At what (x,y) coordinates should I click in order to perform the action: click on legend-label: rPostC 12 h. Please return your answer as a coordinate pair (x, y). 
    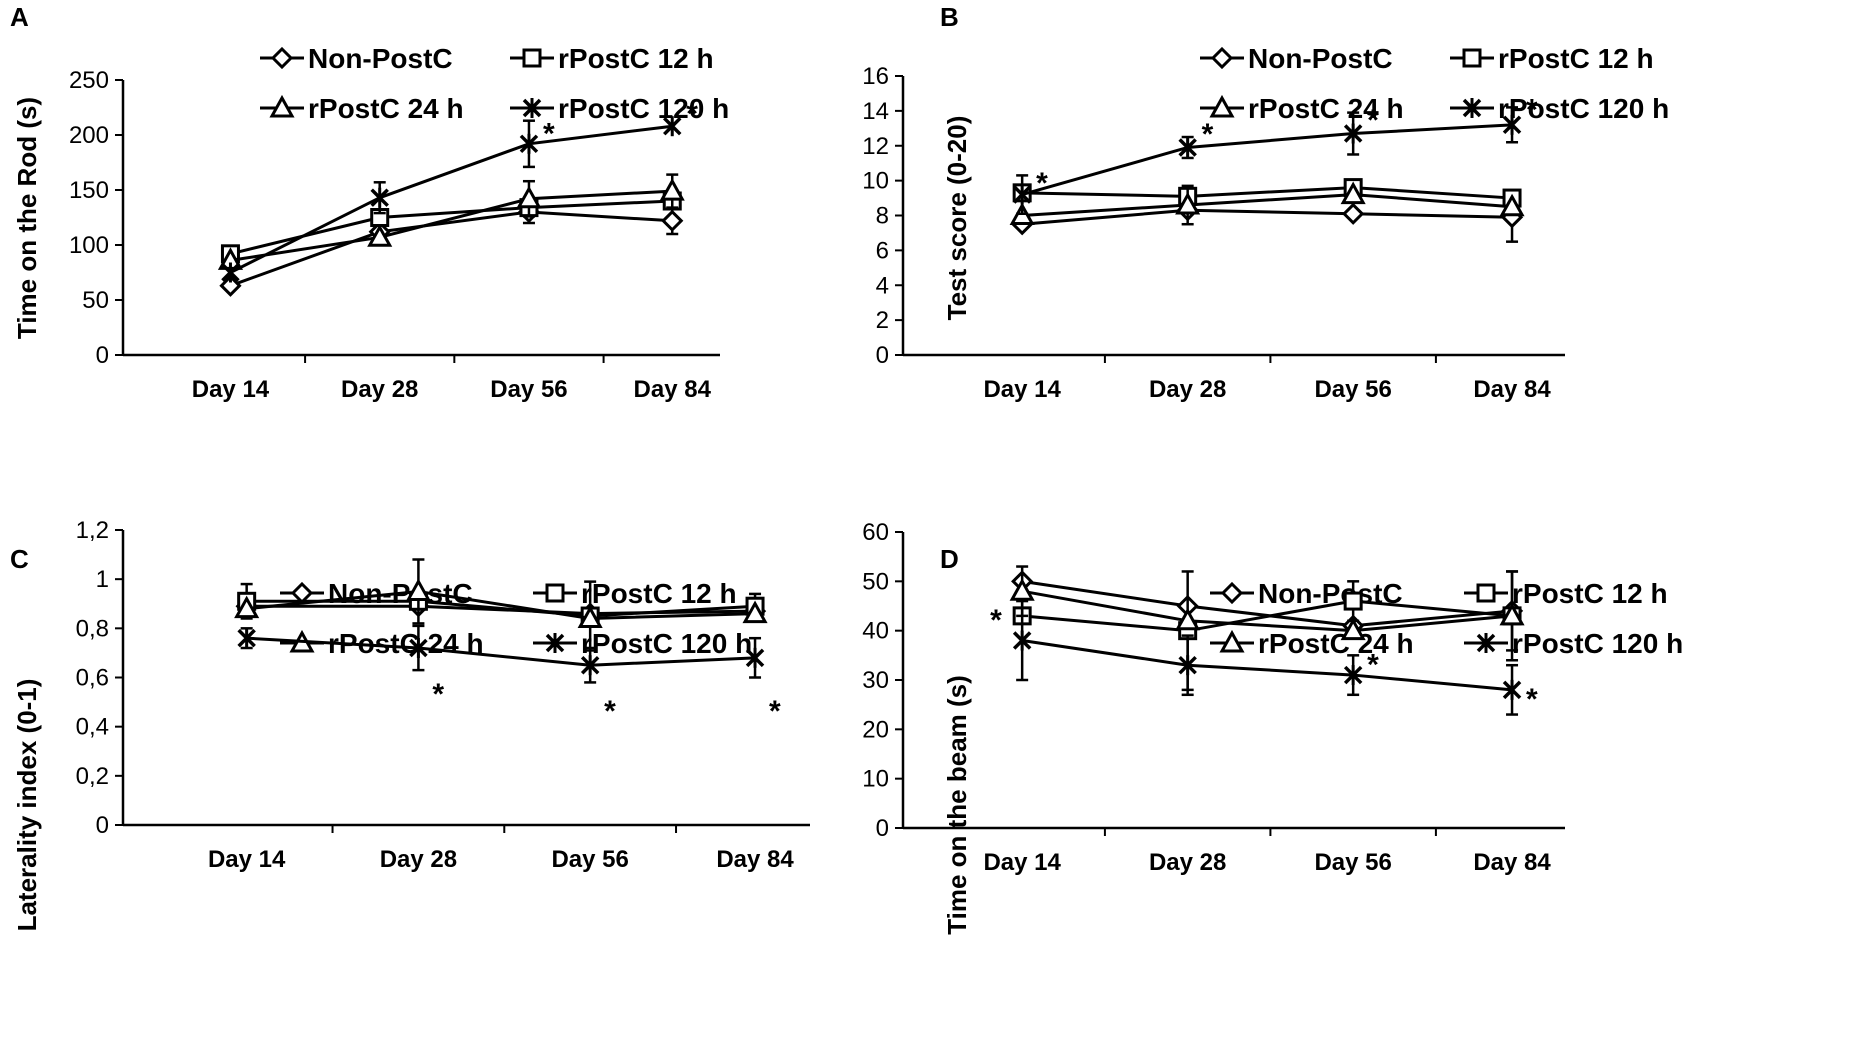
    Looking at the image, I should click on (659, 593).